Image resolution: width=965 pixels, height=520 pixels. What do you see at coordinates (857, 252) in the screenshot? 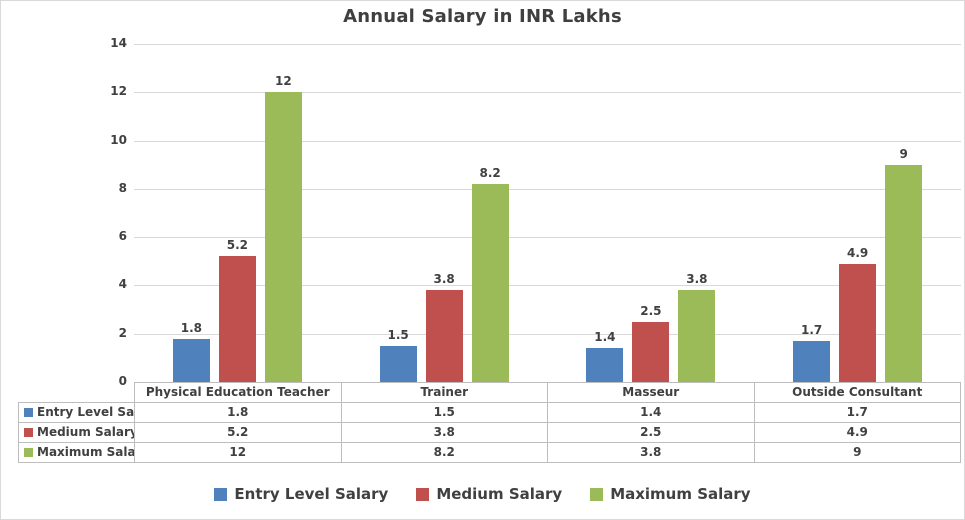
I see `bar-value-label: 4.9` at bounding box center [857, 252].